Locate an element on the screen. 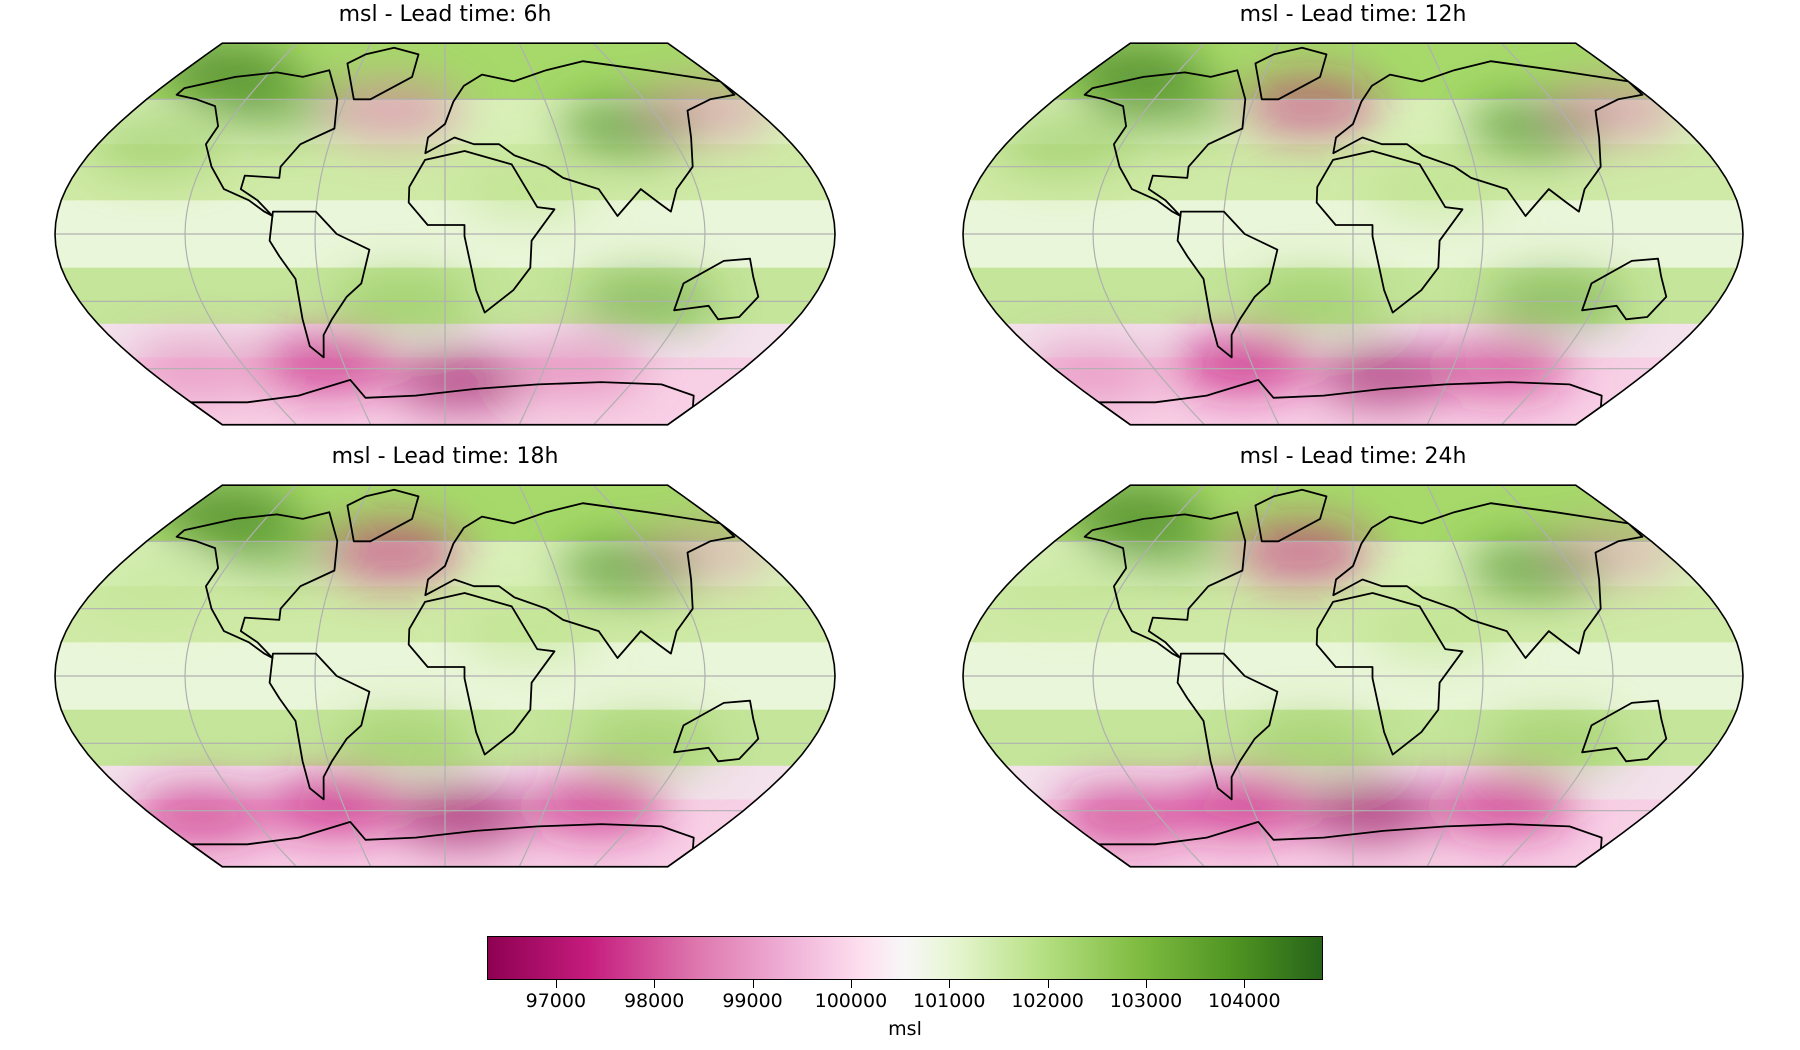  panel-title: msl - Lead time: 24h is located at coordinates (1353, 456).